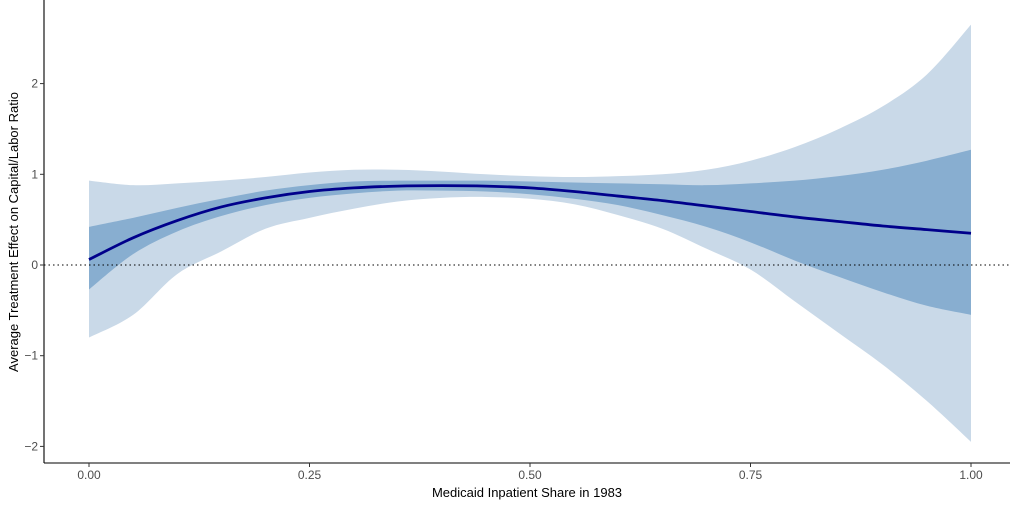 This screenshot has height=509, width=1010. I want to click on y-tick-label: −1, so click(31, 356).